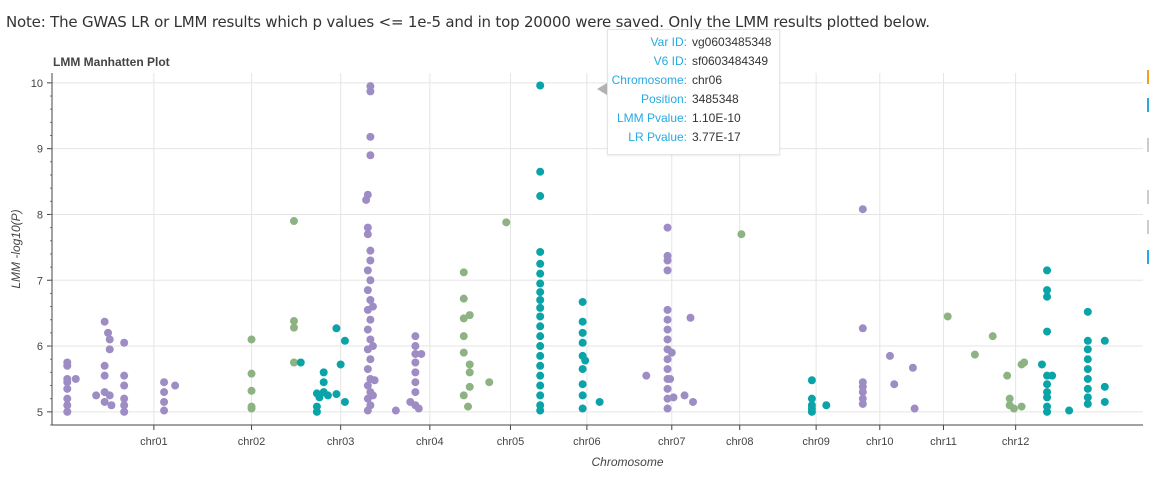  What do you see at coordinates (1151, 105) in the screenshot?
I see `box-zoom-tool-icon` at bounding box center [1151, 105].